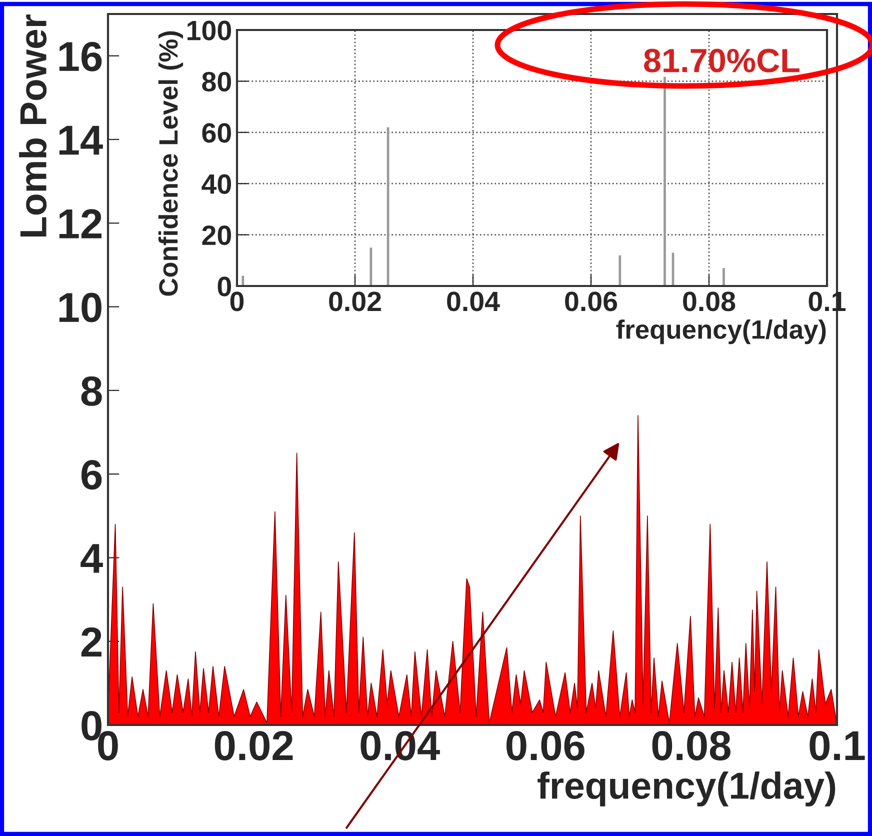  I want to click on y-tick-label: 40, so click(217, 184).